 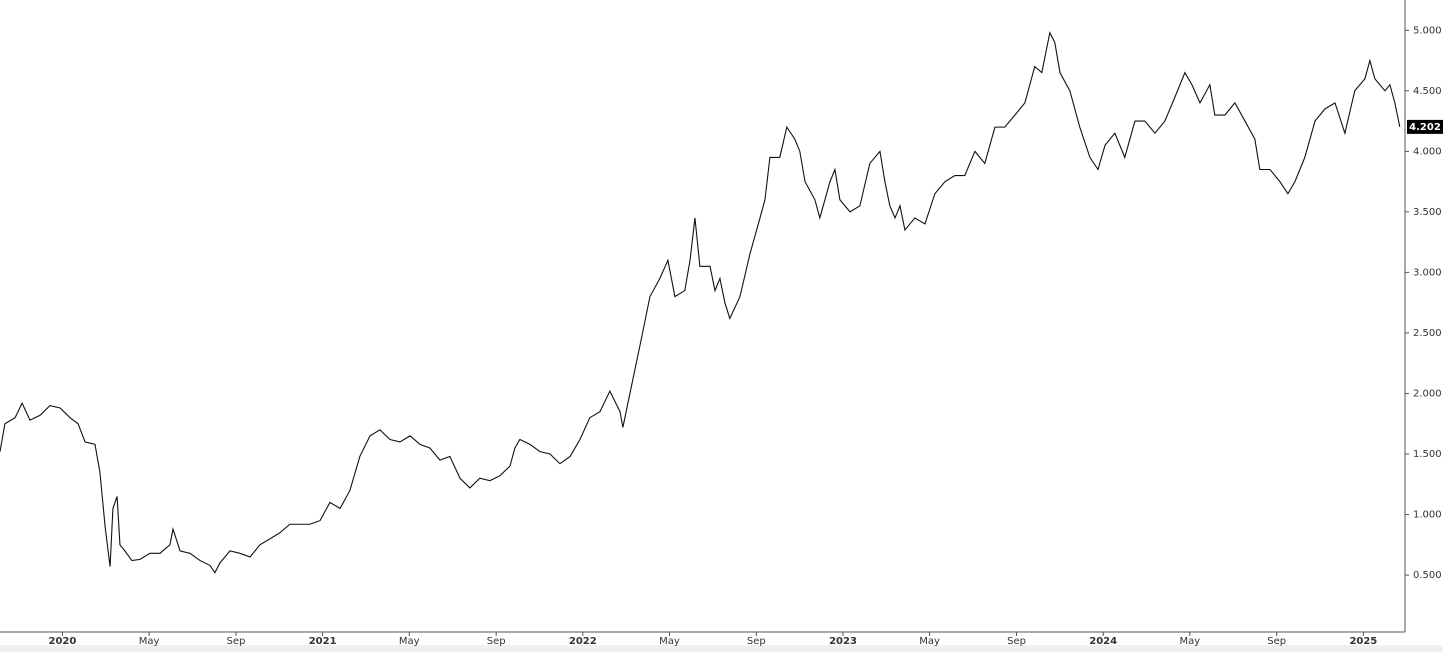 I want to click on x-tick-label: 2022, so click(x=583, y=641).